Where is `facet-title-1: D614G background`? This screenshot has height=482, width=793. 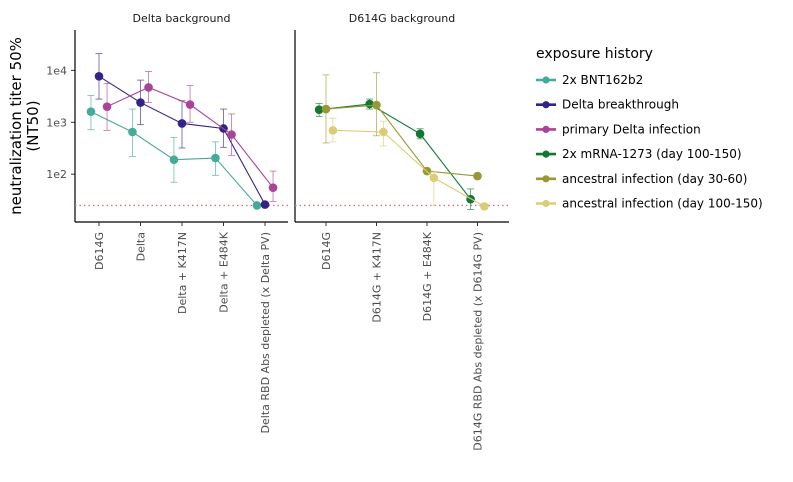
facet-title-1: D614G background is located at coordinates (402, 18).